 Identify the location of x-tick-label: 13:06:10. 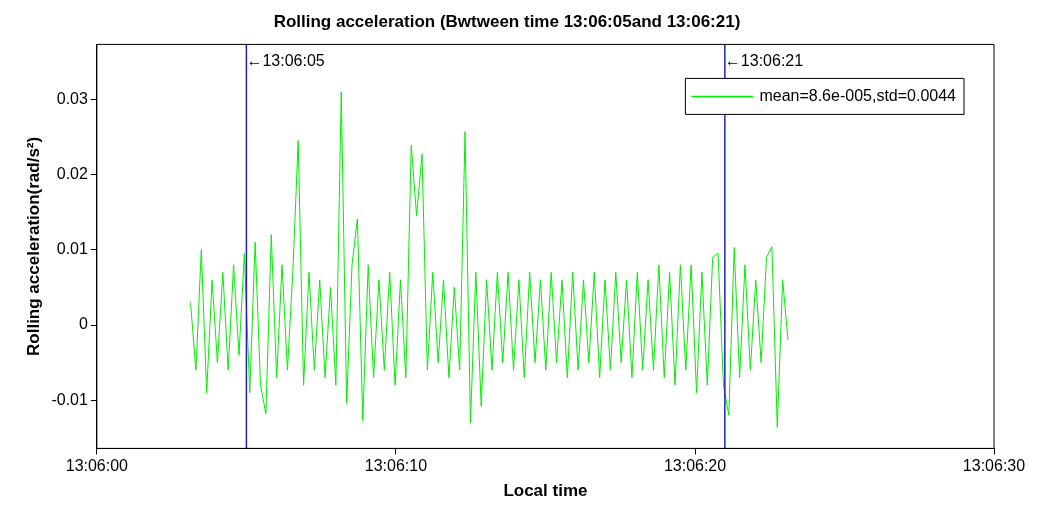
(396, 466).